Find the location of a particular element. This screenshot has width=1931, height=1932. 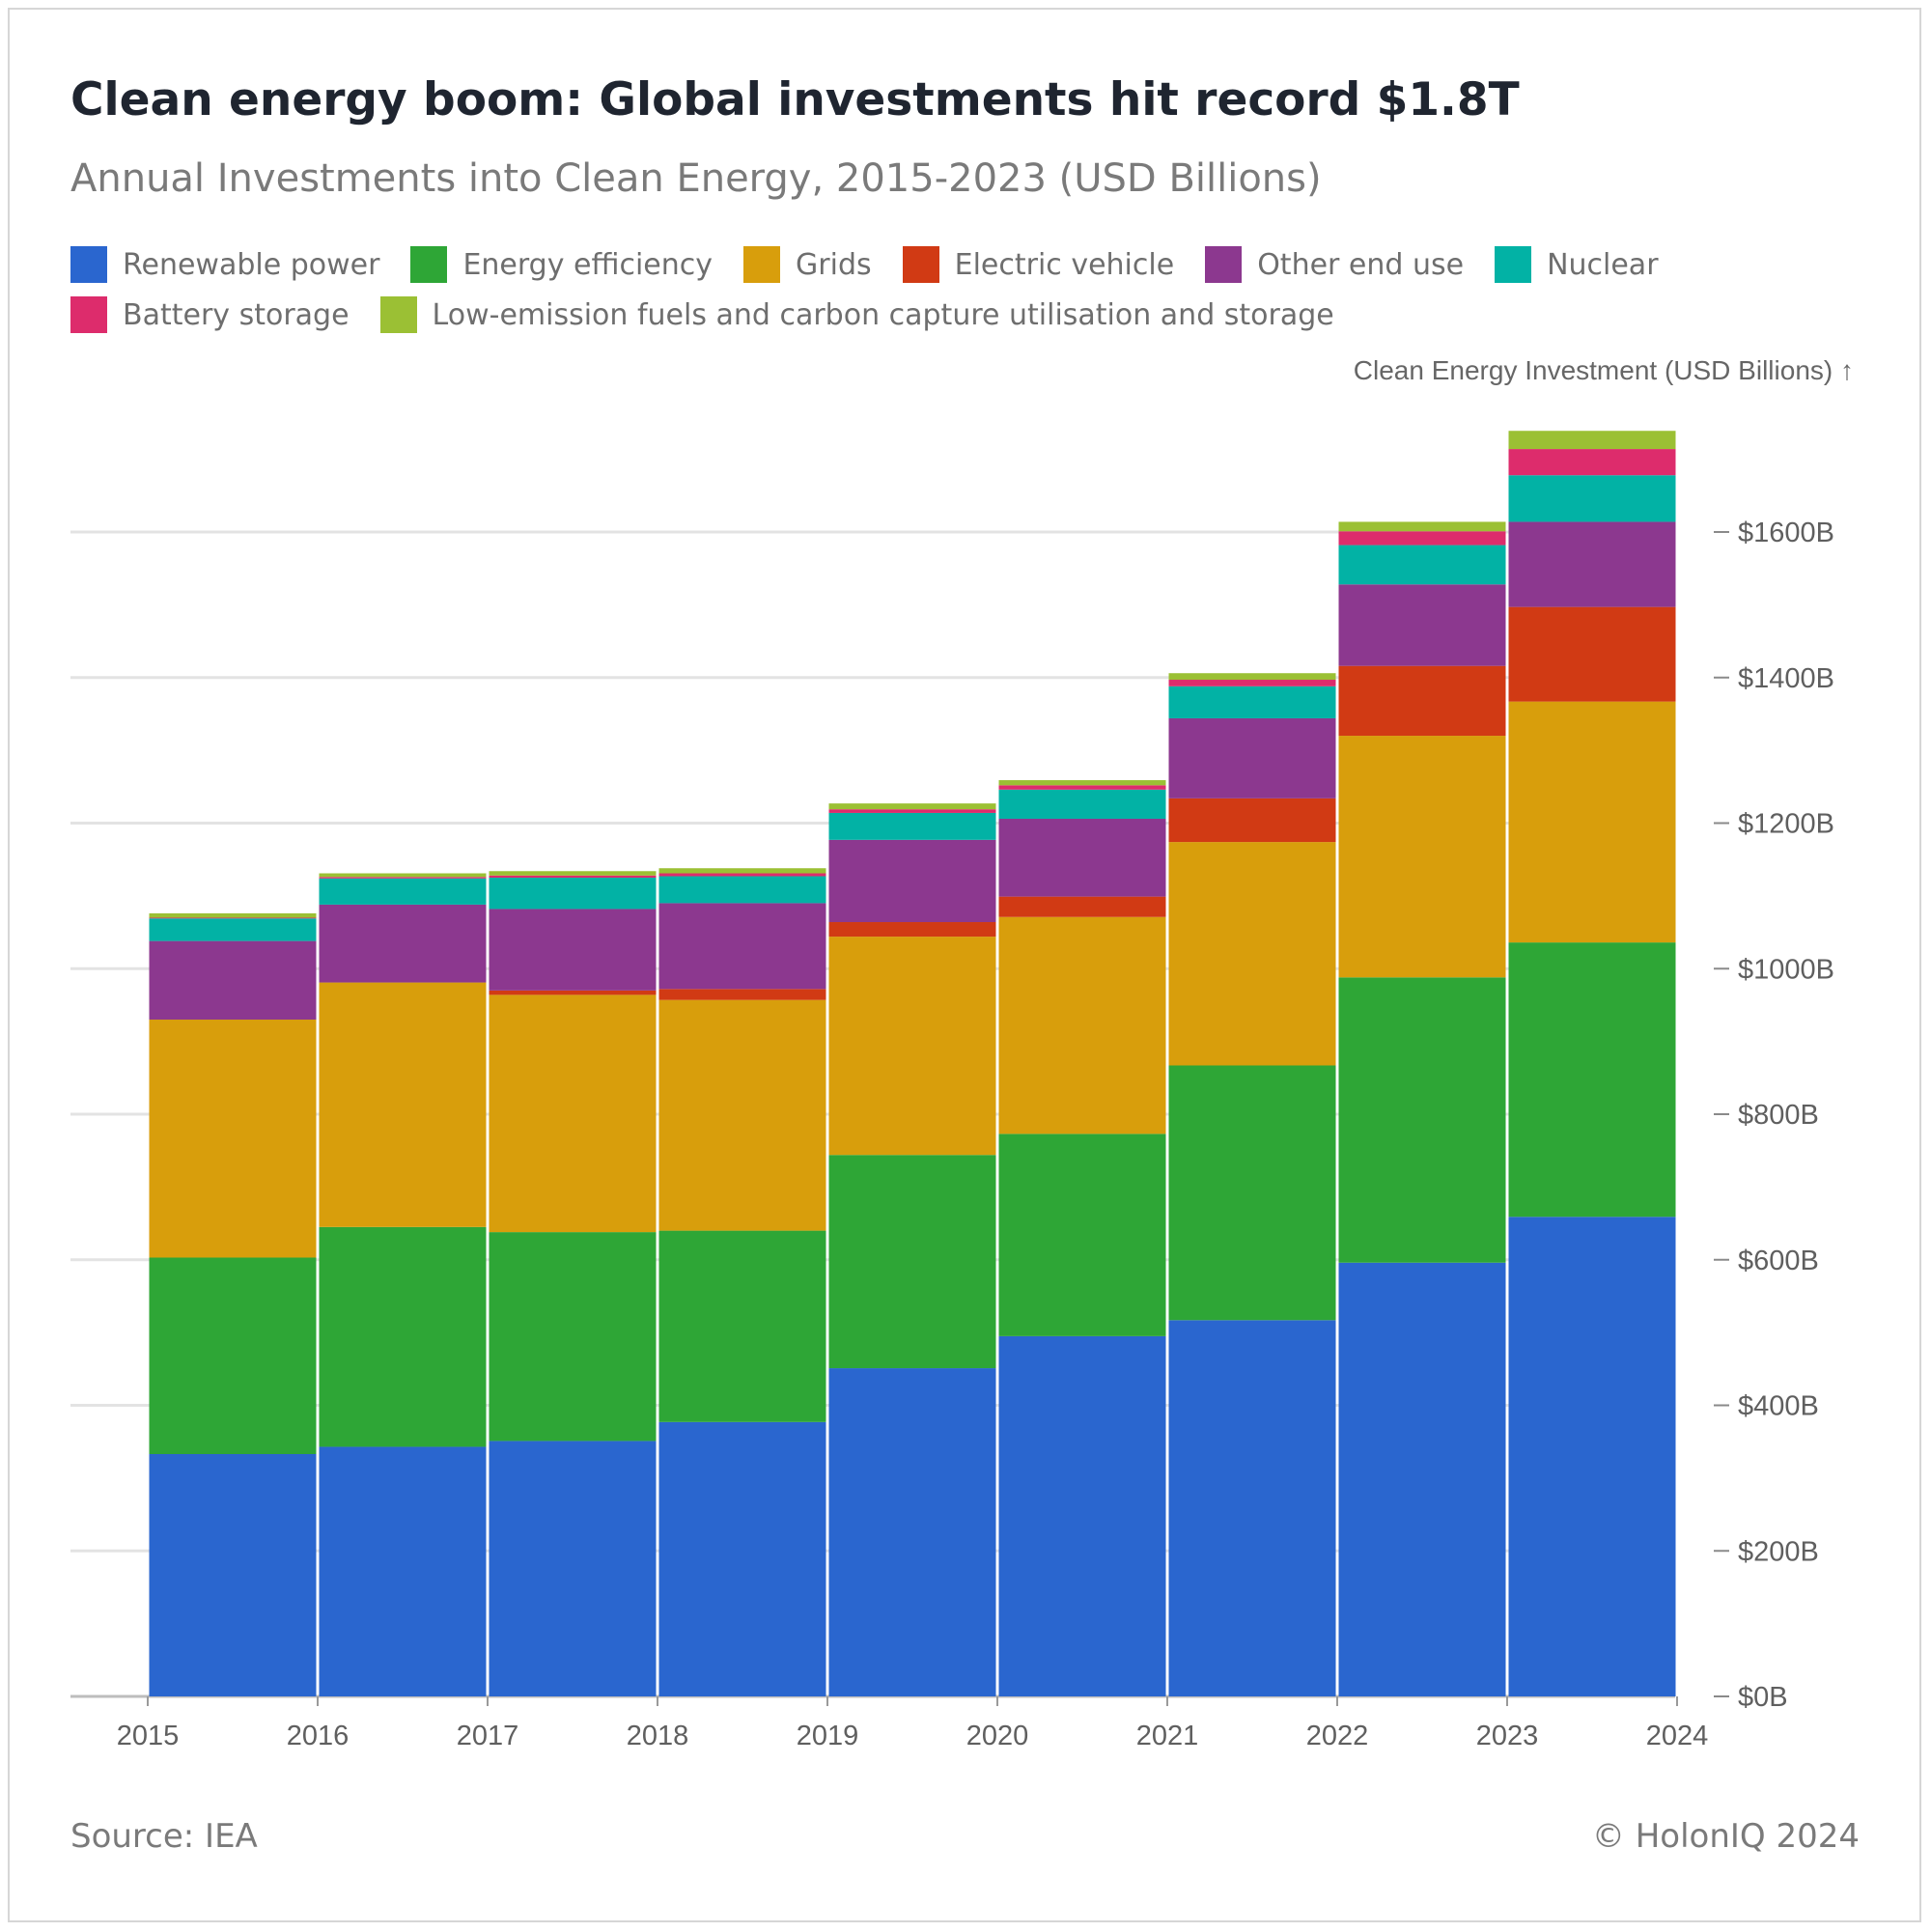

legend-label: Grids is located at coordinates (834, 265).